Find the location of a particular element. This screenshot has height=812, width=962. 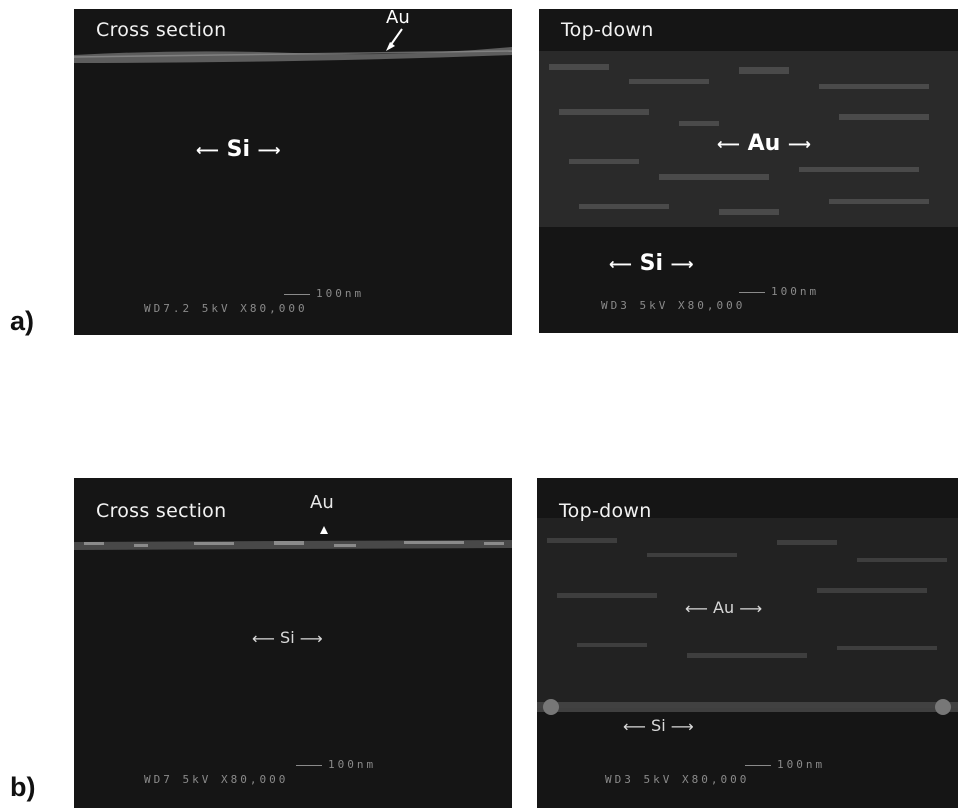

row-label-a: a) is located at coordinates (22, 321).